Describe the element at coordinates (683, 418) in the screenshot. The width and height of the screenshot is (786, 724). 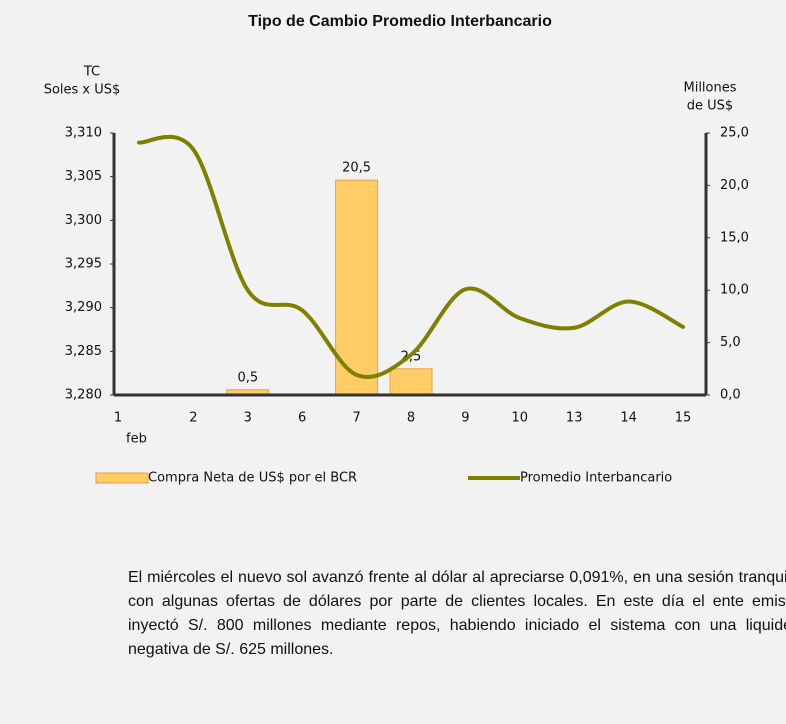
I see `x-tick-label: 15` at that location.